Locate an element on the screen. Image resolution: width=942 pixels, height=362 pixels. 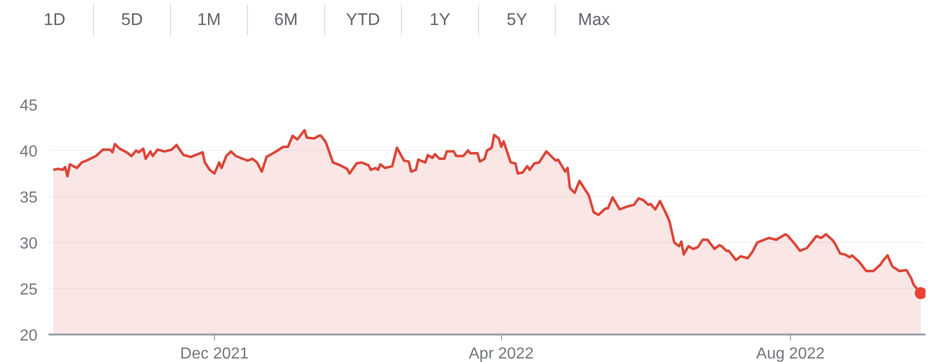
text: 5D is located at coordinates (131, 20).